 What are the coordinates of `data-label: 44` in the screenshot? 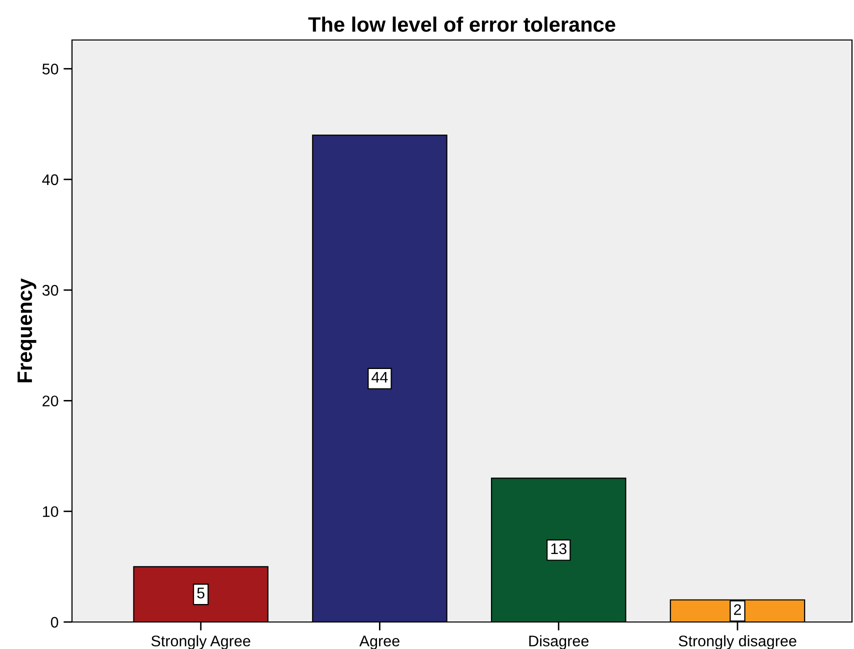 It's located at (380, 377).